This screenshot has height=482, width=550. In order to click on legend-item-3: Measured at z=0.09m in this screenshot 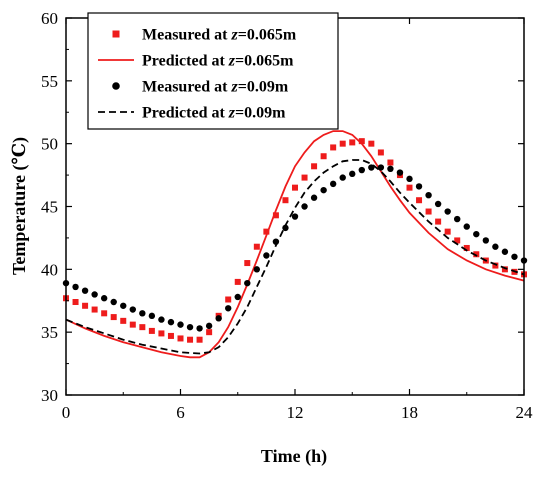, I will do `click(200, 87)`.